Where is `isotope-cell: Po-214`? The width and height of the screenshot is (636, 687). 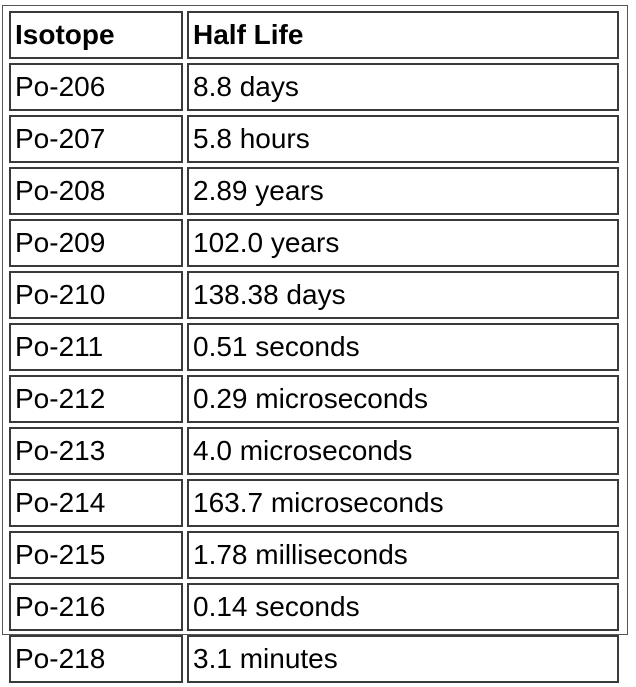 isotope-cell: Po-214 is located at coordinates (96, 503).